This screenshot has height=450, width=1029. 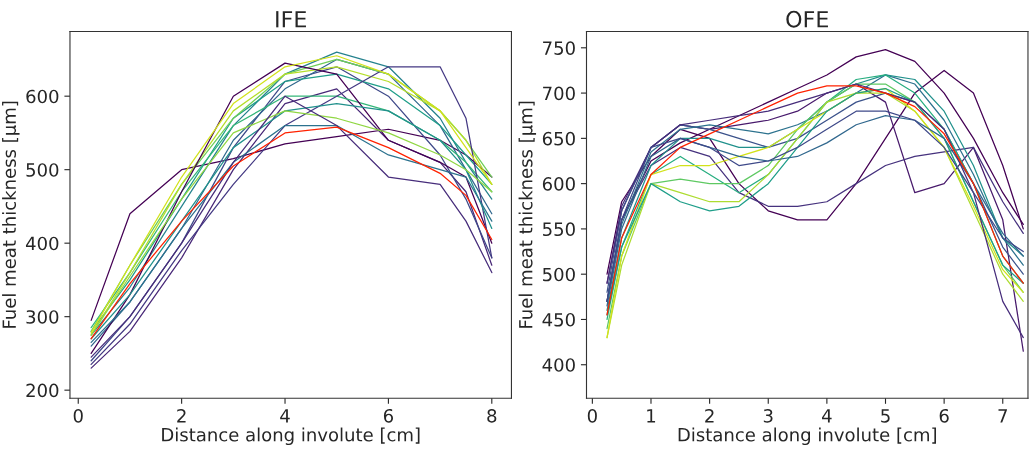 What do you see at coordinates (492, 415) in the screenshot?
I see `x-tick-label: 8` at bounding box center [492, 415].